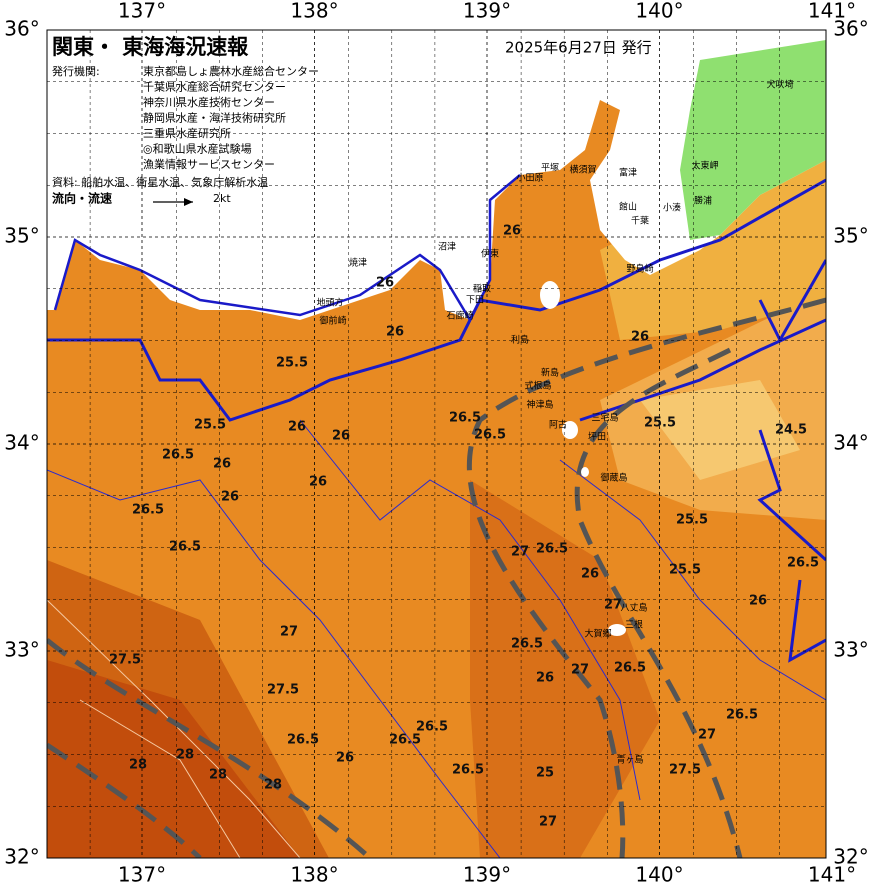 The width and height of the screenshot is (873, 888). I want to click on place-name: 神津島, so click(539, 405).